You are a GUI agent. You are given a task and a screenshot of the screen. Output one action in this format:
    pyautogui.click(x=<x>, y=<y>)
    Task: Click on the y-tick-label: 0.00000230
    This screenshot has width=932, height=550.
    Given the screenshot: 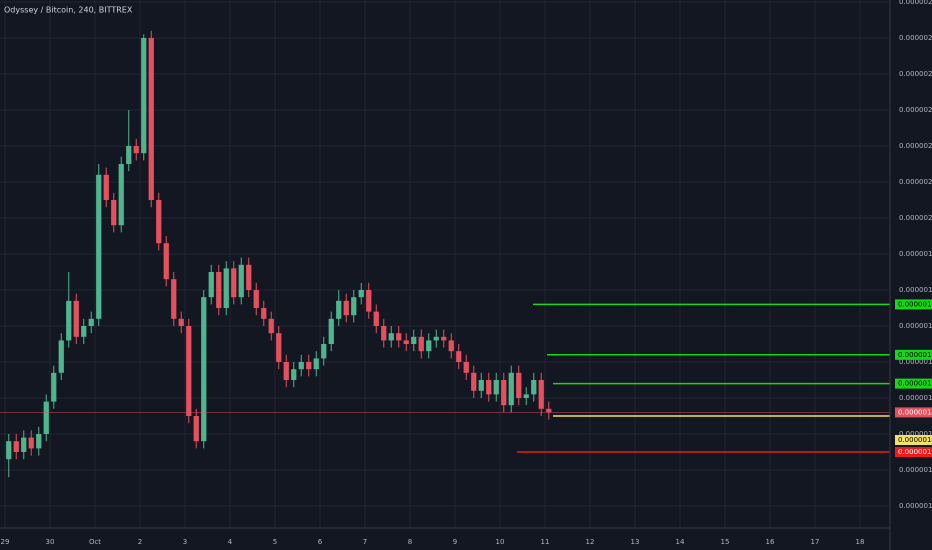 What is the action you would take?
    pyautogui.click(x=915, y=110)
    